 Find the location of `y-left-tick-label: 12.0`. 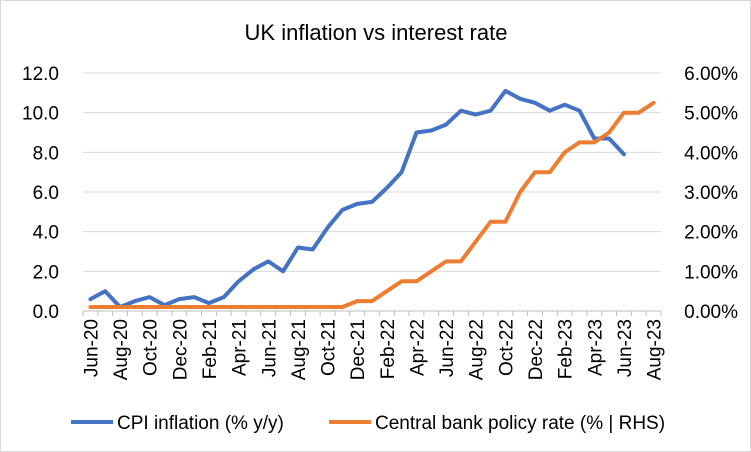

y-left-tick-label: 12.0 is located at coordinates (40, 74).